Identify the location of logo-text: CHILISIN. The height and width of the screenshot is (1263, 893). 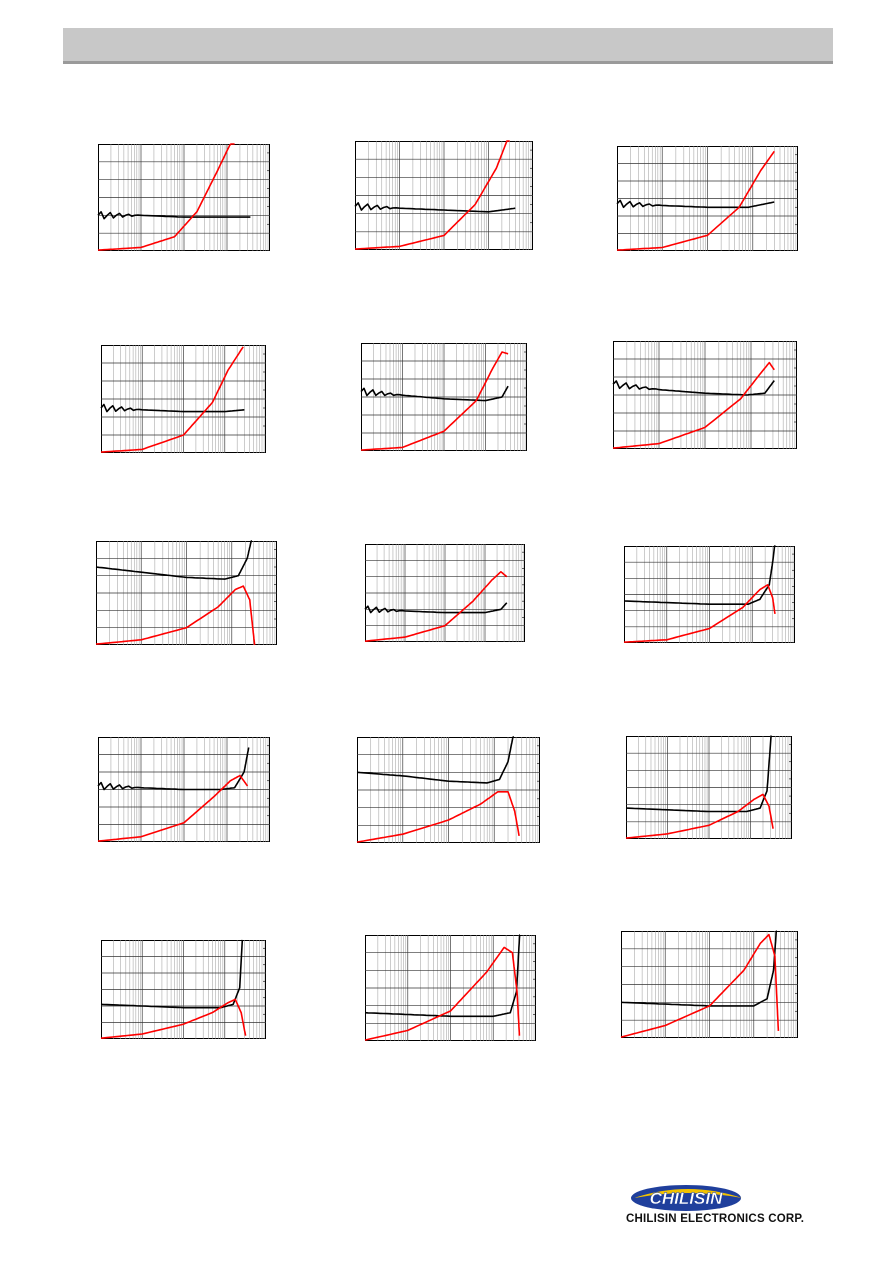
(686, 1198).